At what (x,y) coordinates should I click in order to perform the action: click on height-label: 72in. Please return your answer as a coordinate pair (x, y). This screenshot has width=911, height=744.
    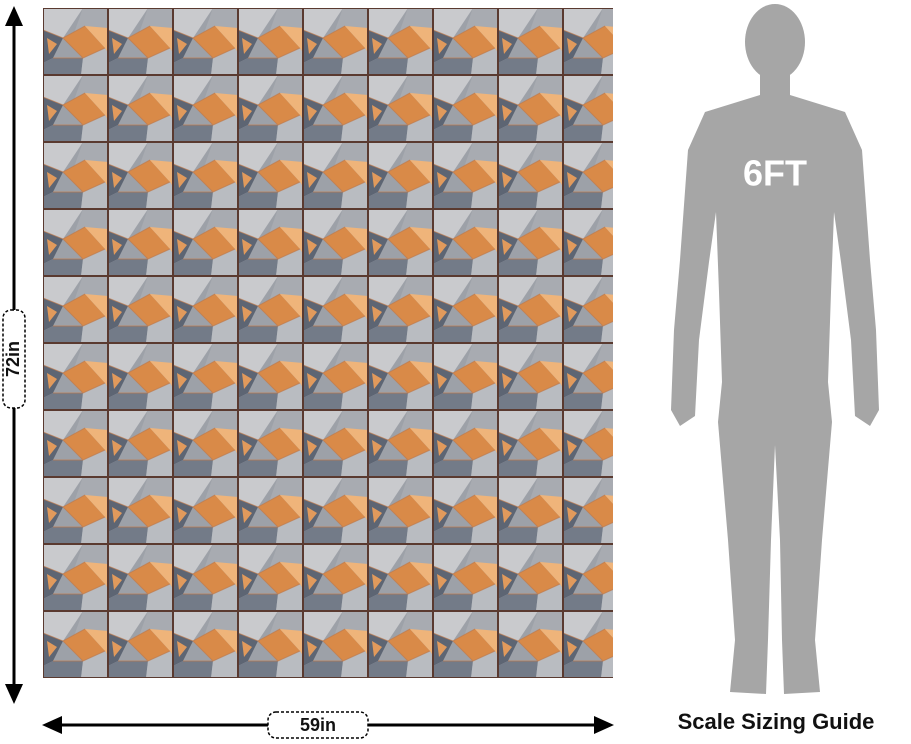
    Looking at the image, I should click on (13, 359).